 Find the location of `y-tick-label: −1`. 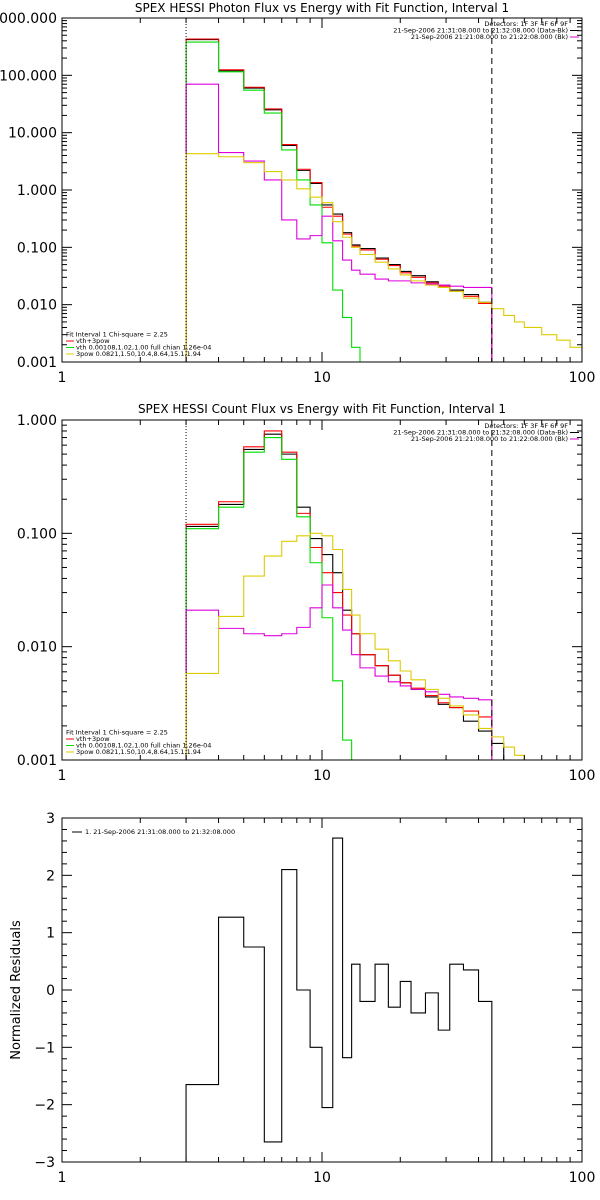

y-tick-label: −1 is located at coordinates (44, 1048).